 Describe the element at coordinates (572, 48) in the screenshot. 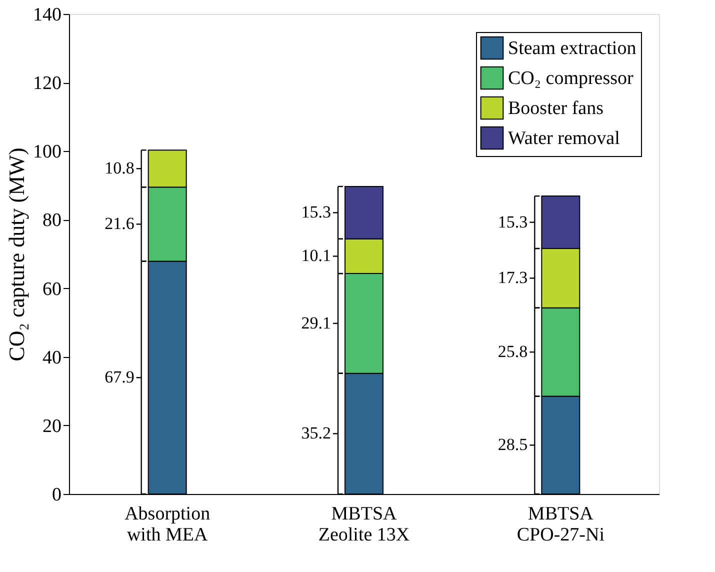

I see `legend-label: Steam extraction` at that location.